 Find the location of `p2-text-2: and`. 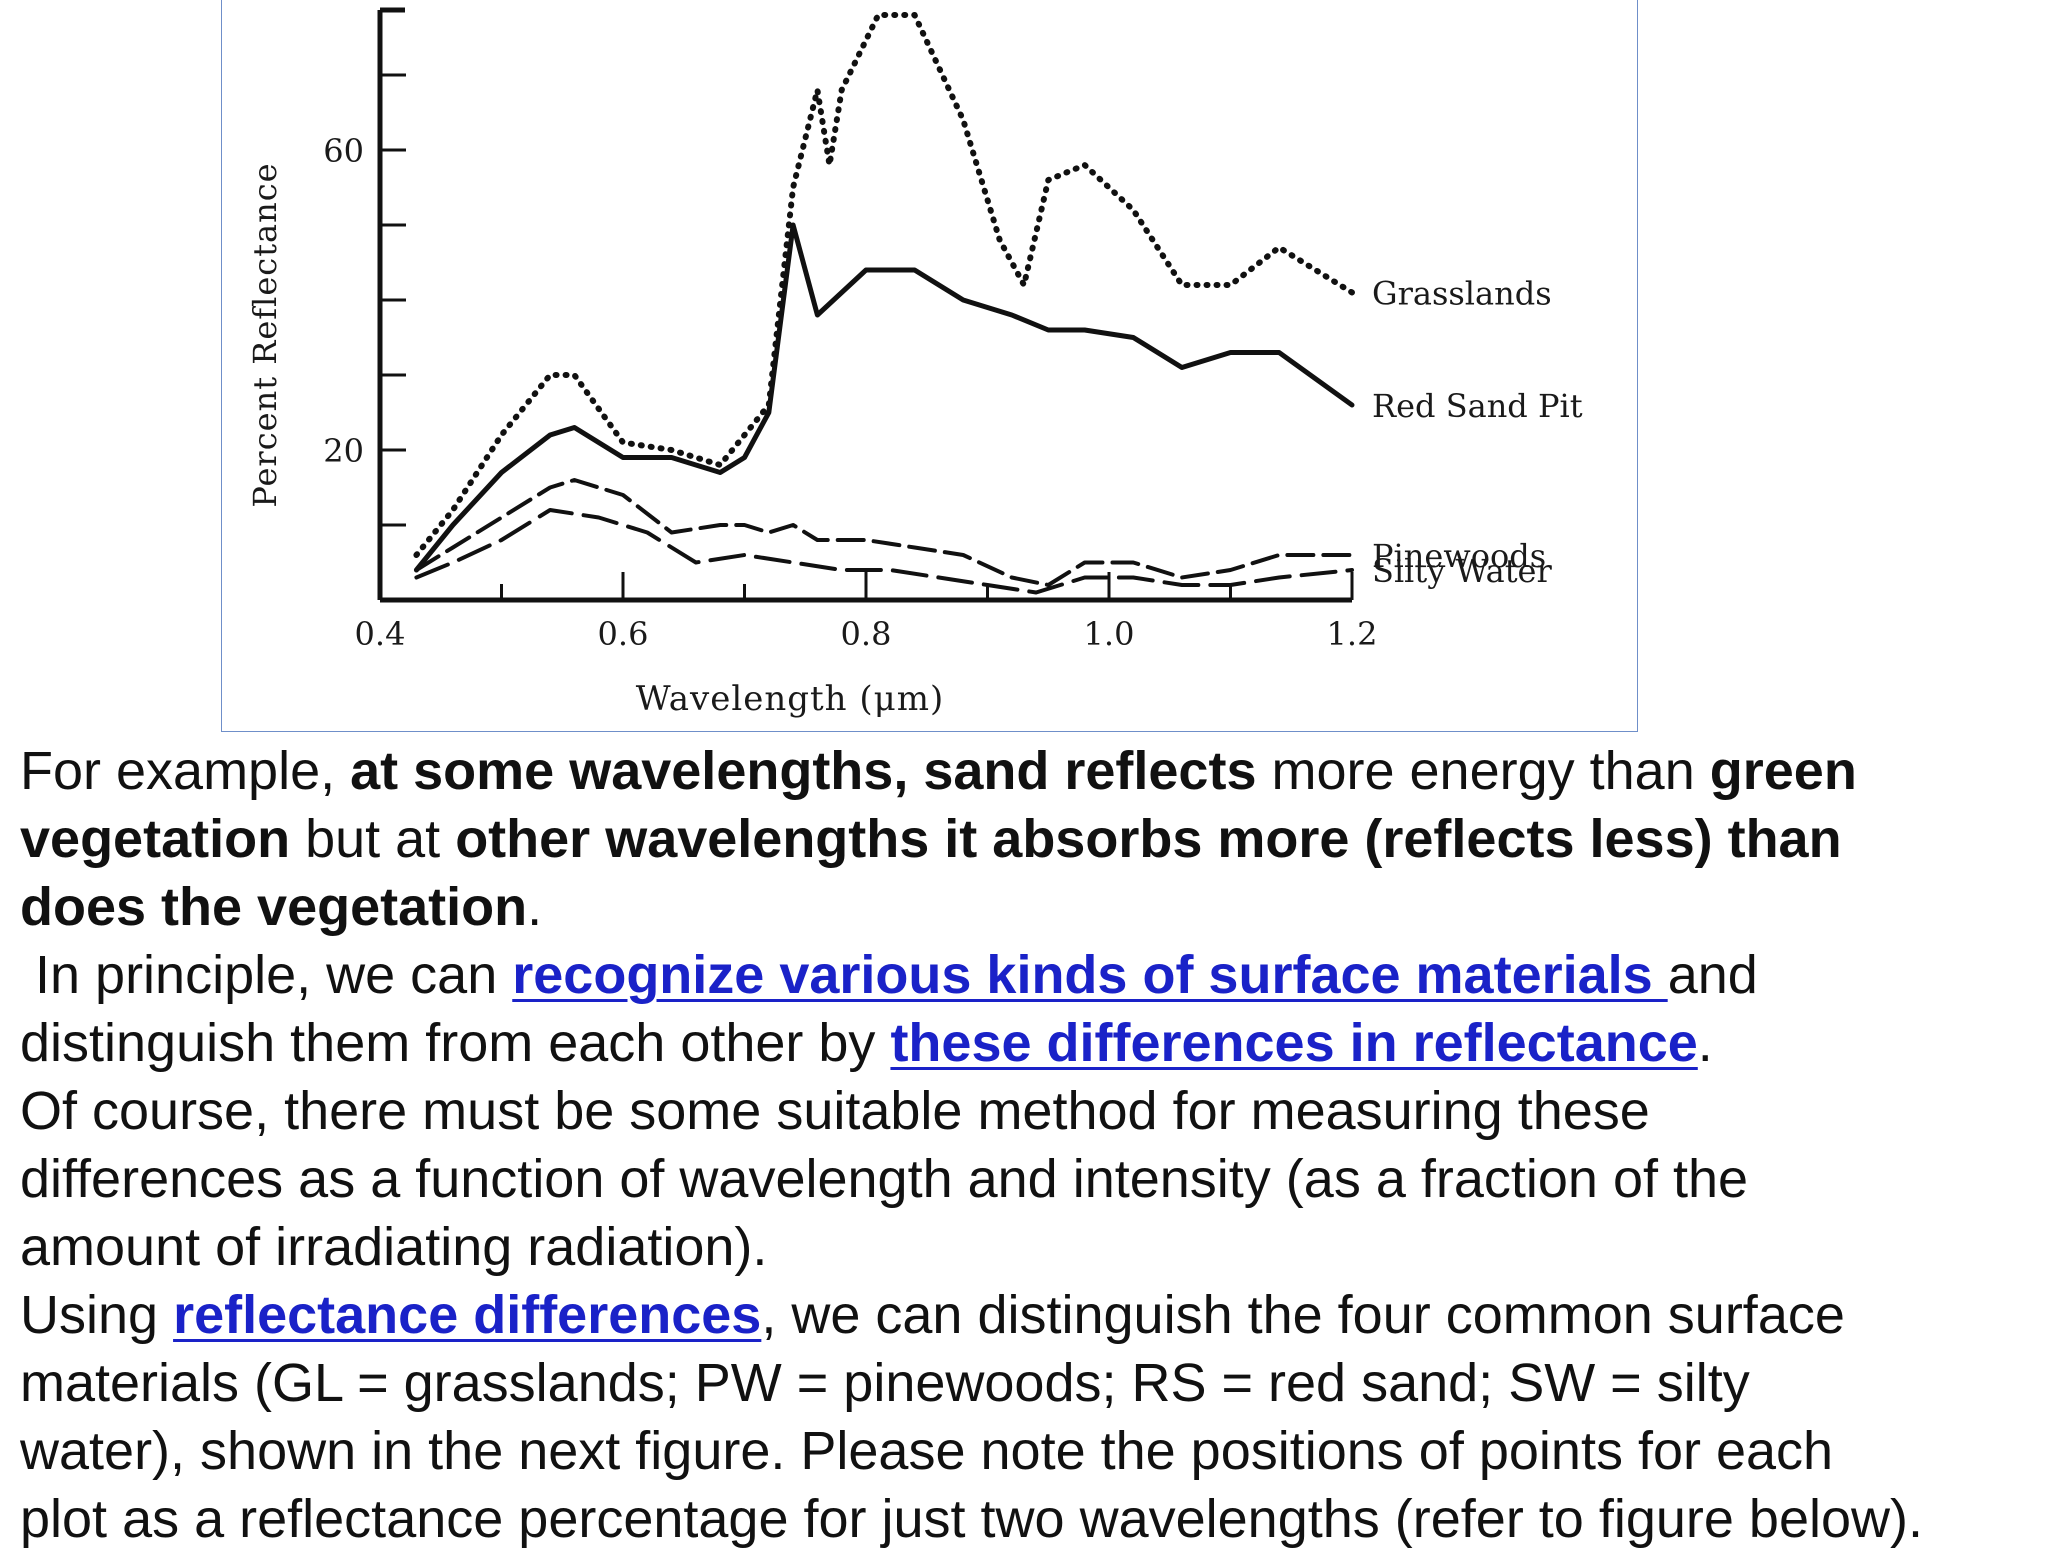

p2-text-2: and is located at coordinates (1712, 975).